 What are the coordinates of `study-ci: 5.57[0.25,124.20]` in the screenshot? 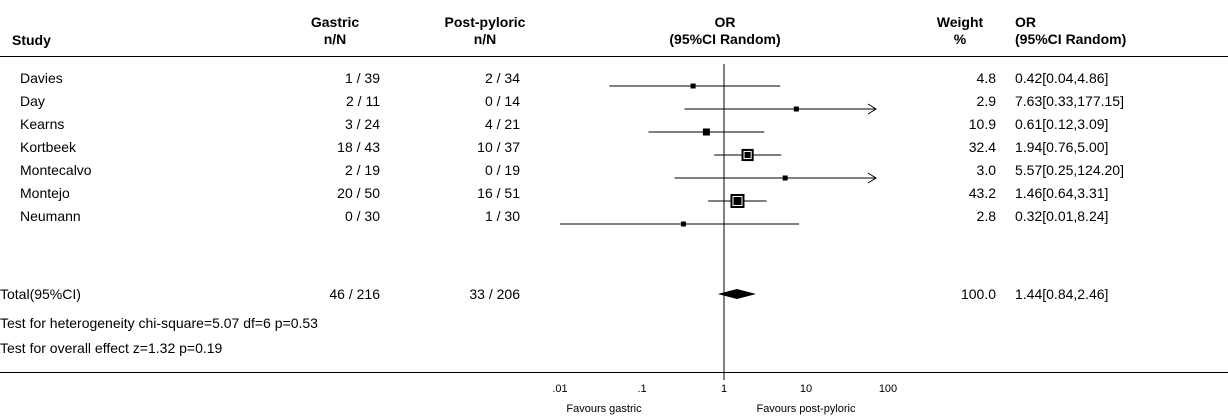 It's located at (1069, 170).